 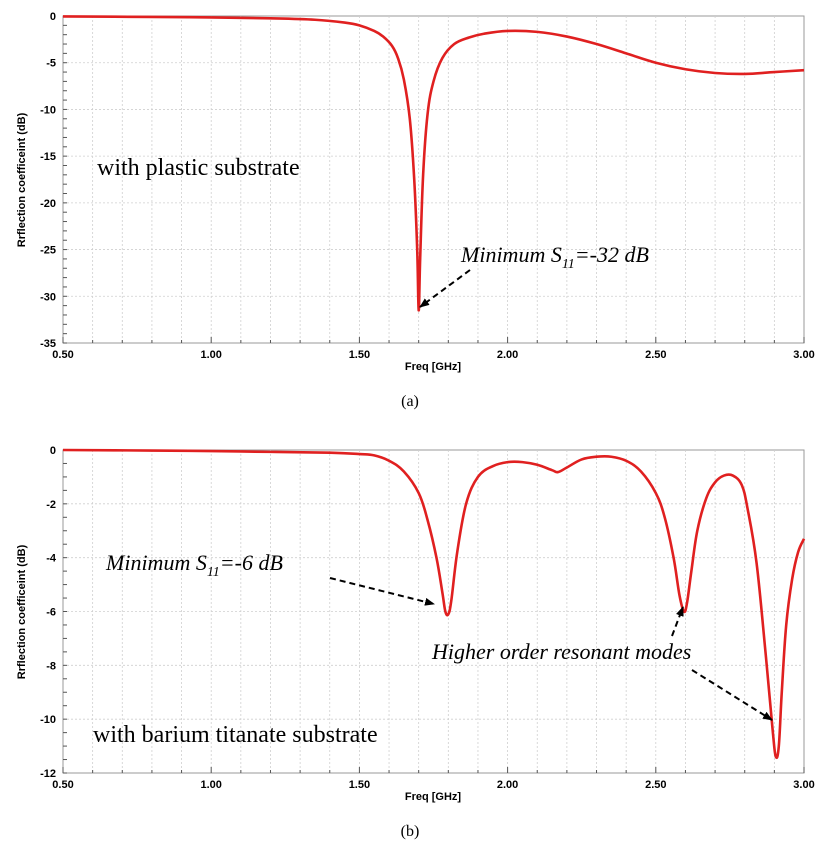 I want to click on annotation-barium: with barium titanate substrate, so click(x=235, y=735).